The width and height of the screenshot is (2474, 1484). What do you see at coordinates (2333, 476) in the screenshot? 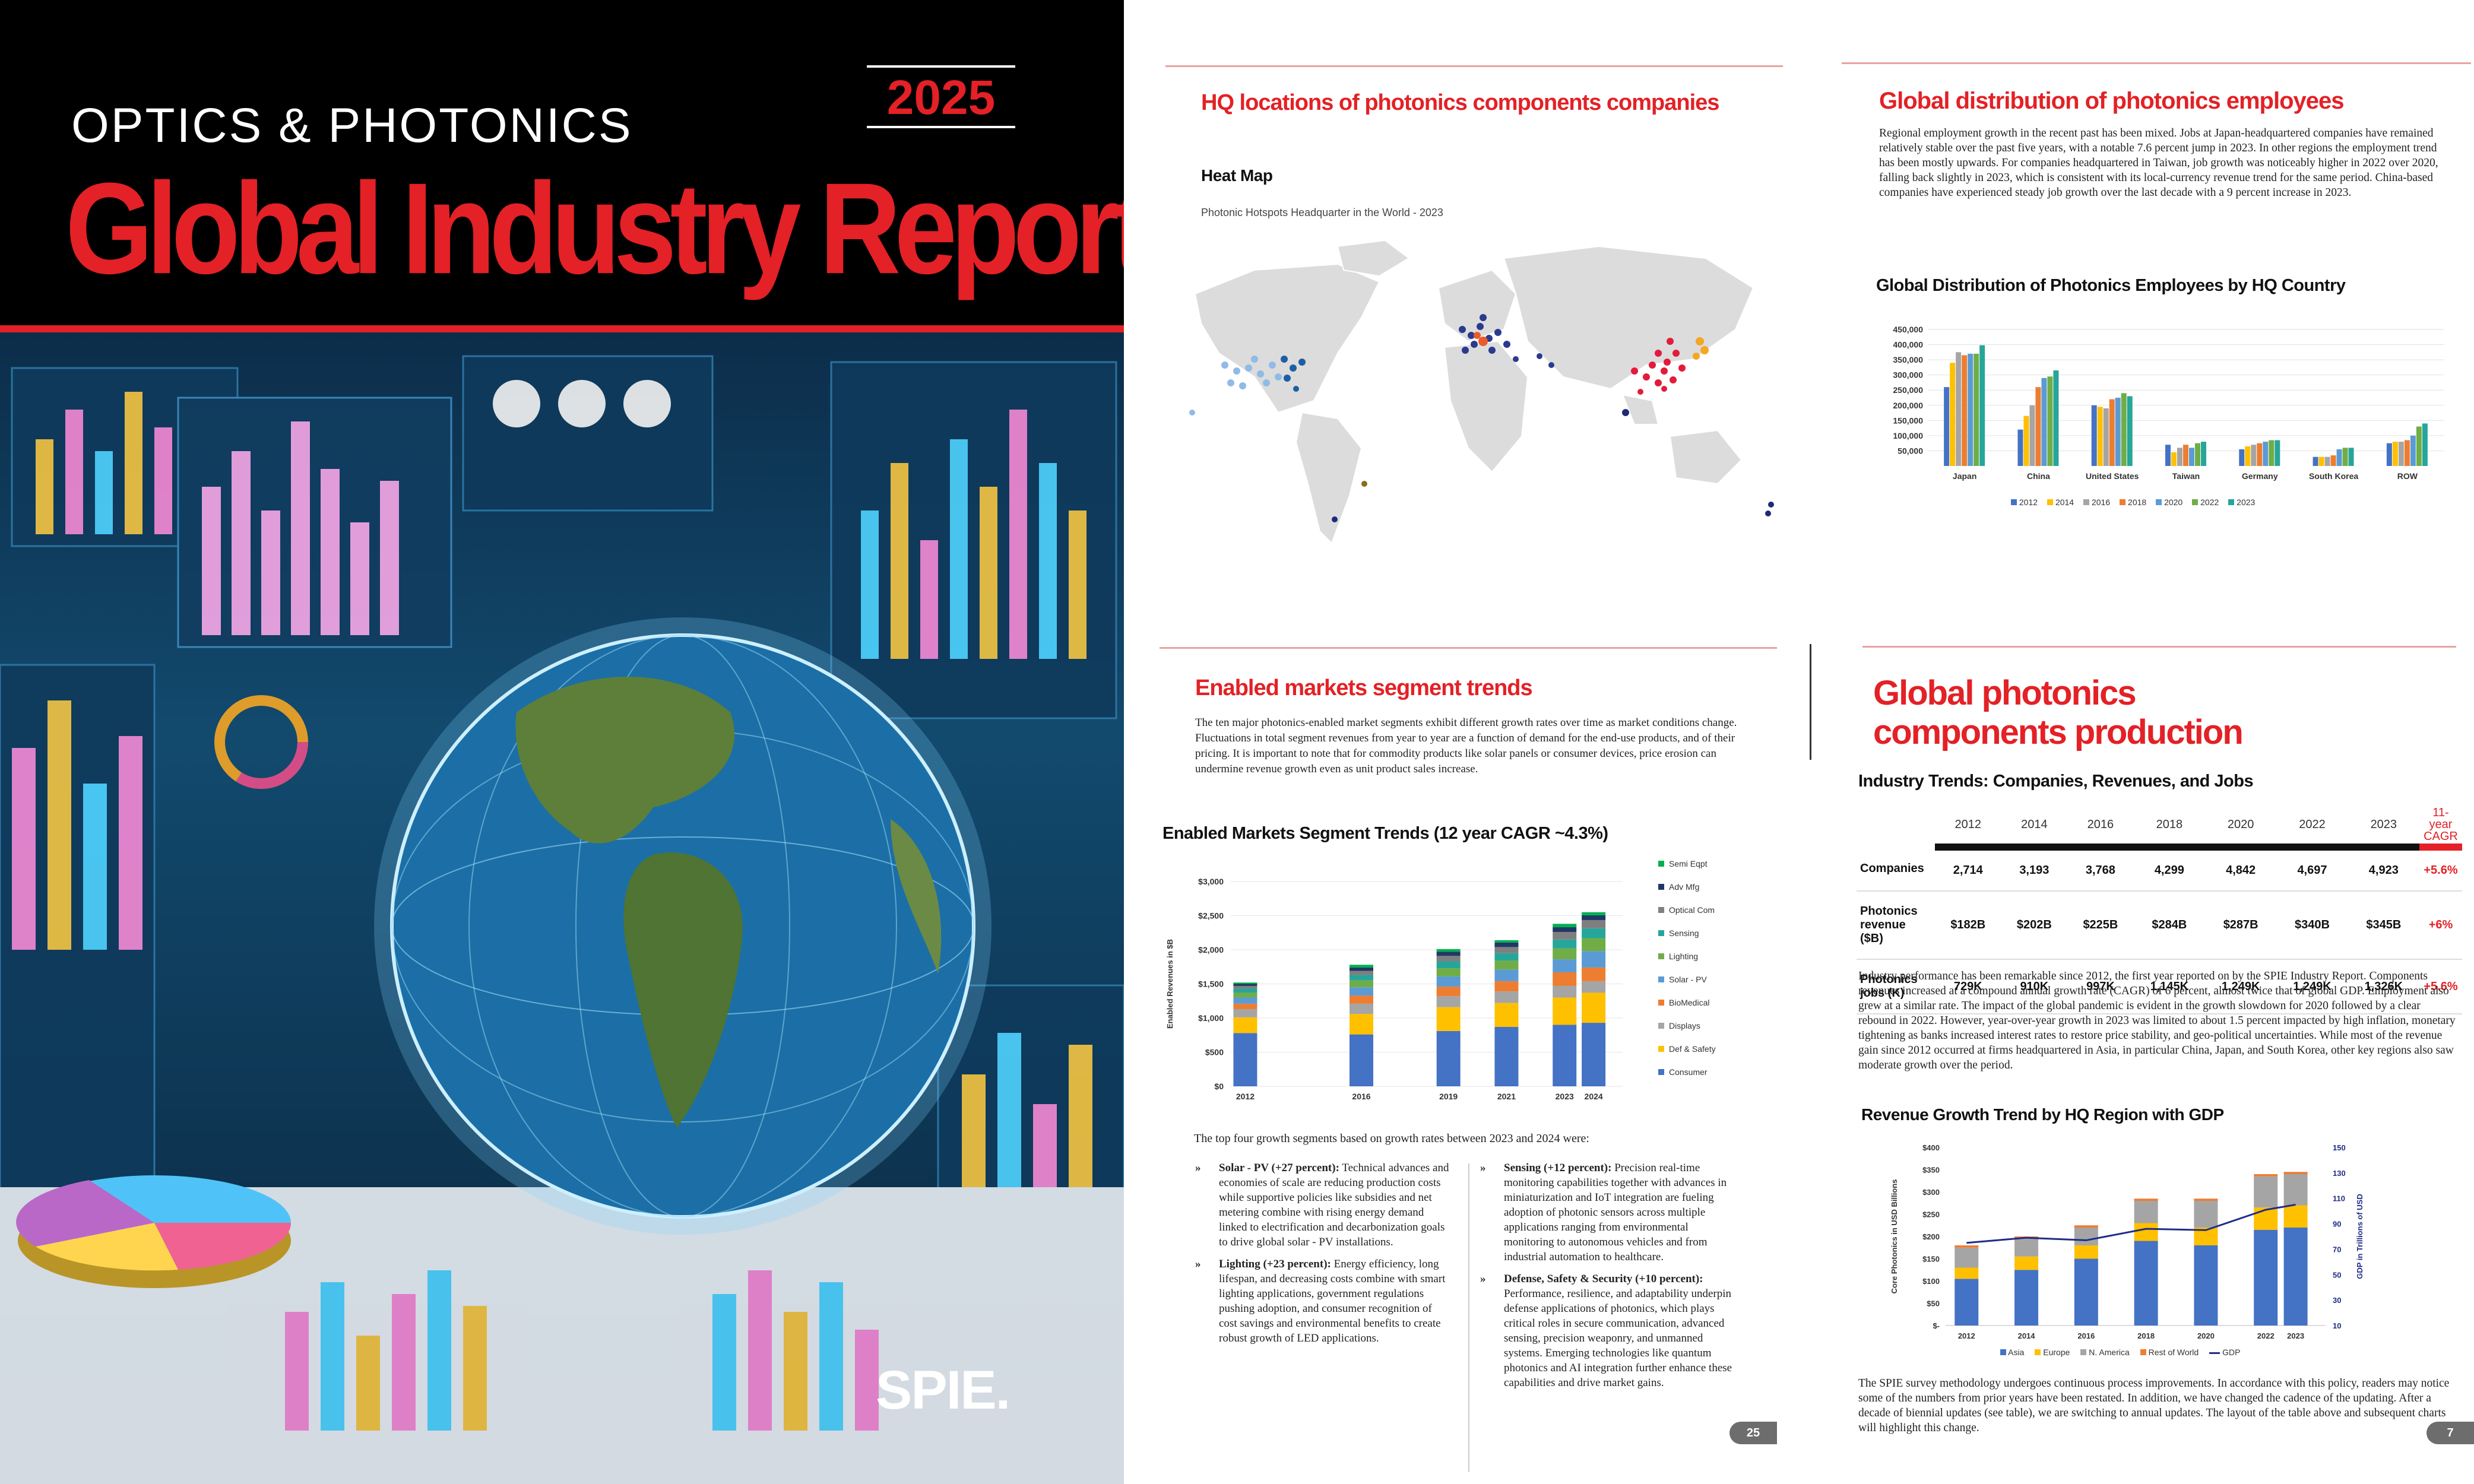
I see `x-tick-label: South Korea` at bounding box center [2333, 476].